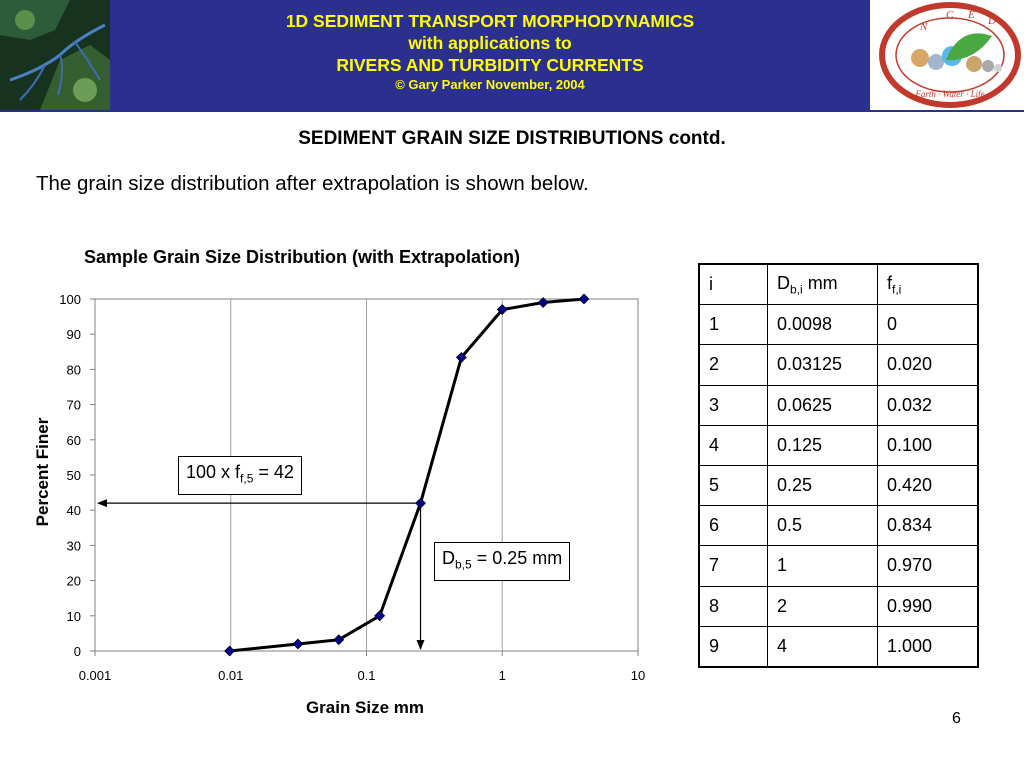 Image resolution: width=1024 pixels, height=768 pixels. I want to click on percent-finer-callout: 100 x ff,5 = 42, so click(240, 475).